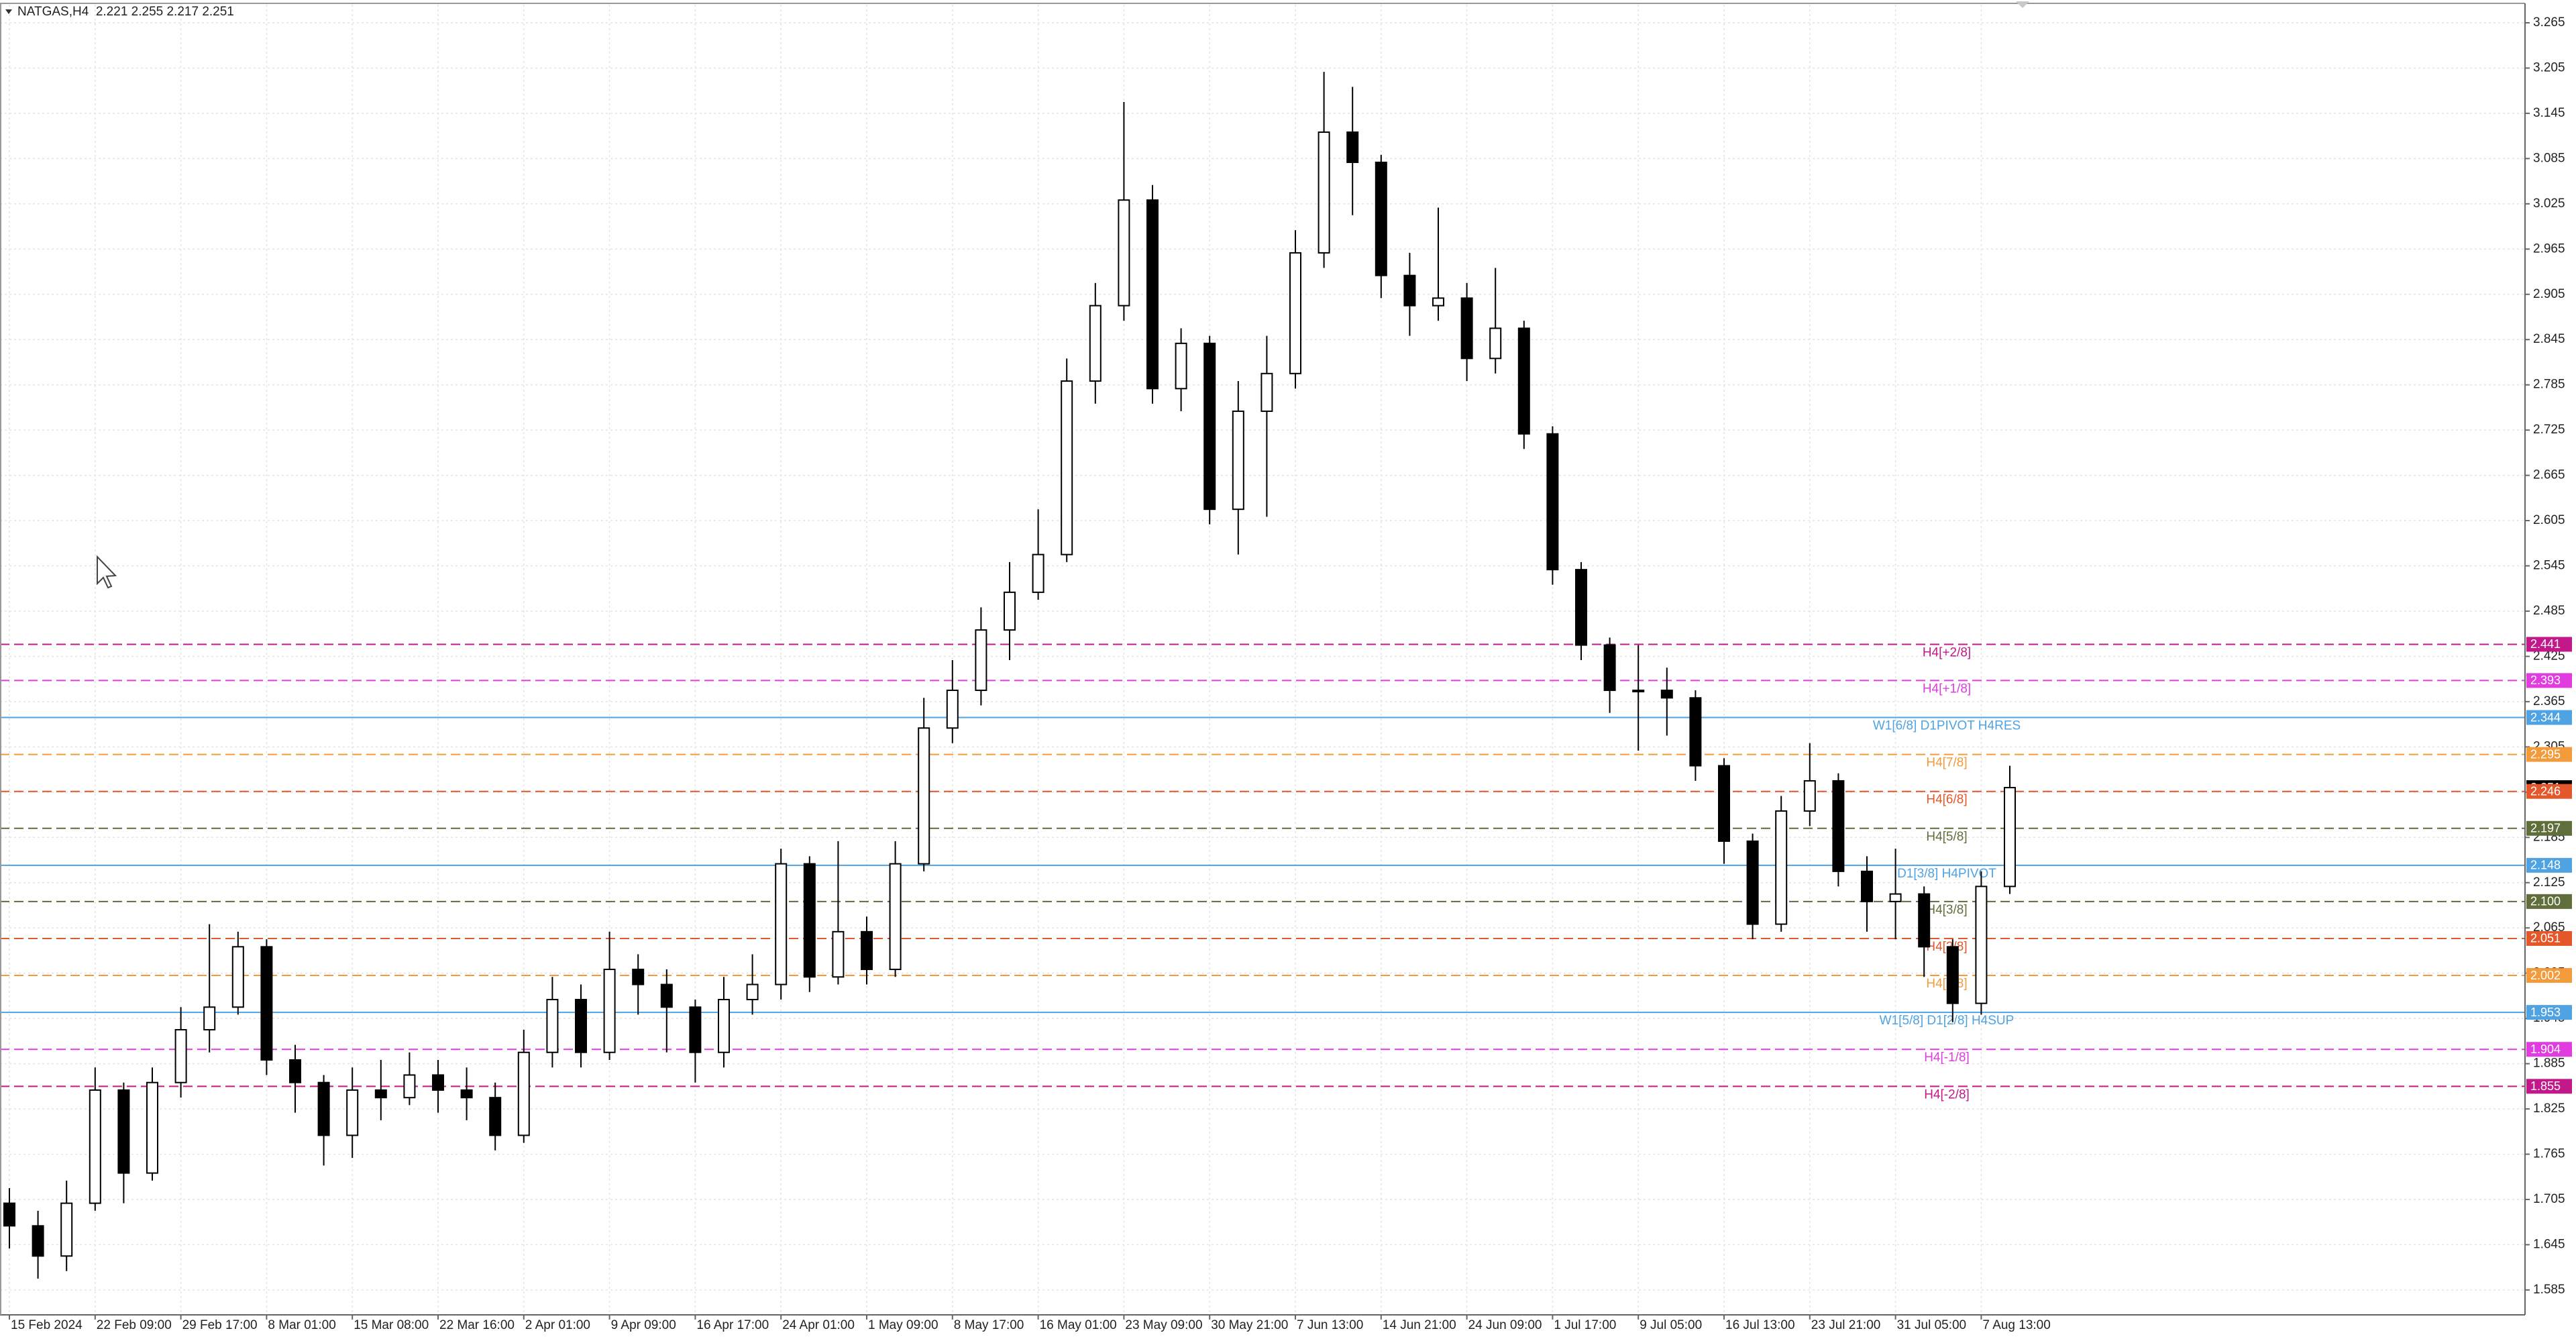 This screenshot has height=1339, width=2576. What do you see at coordinates (1163, 1325) in the screenshot?
I see `x-tick-label: 23 May 09:00` at bounding box center [1163, 1325].